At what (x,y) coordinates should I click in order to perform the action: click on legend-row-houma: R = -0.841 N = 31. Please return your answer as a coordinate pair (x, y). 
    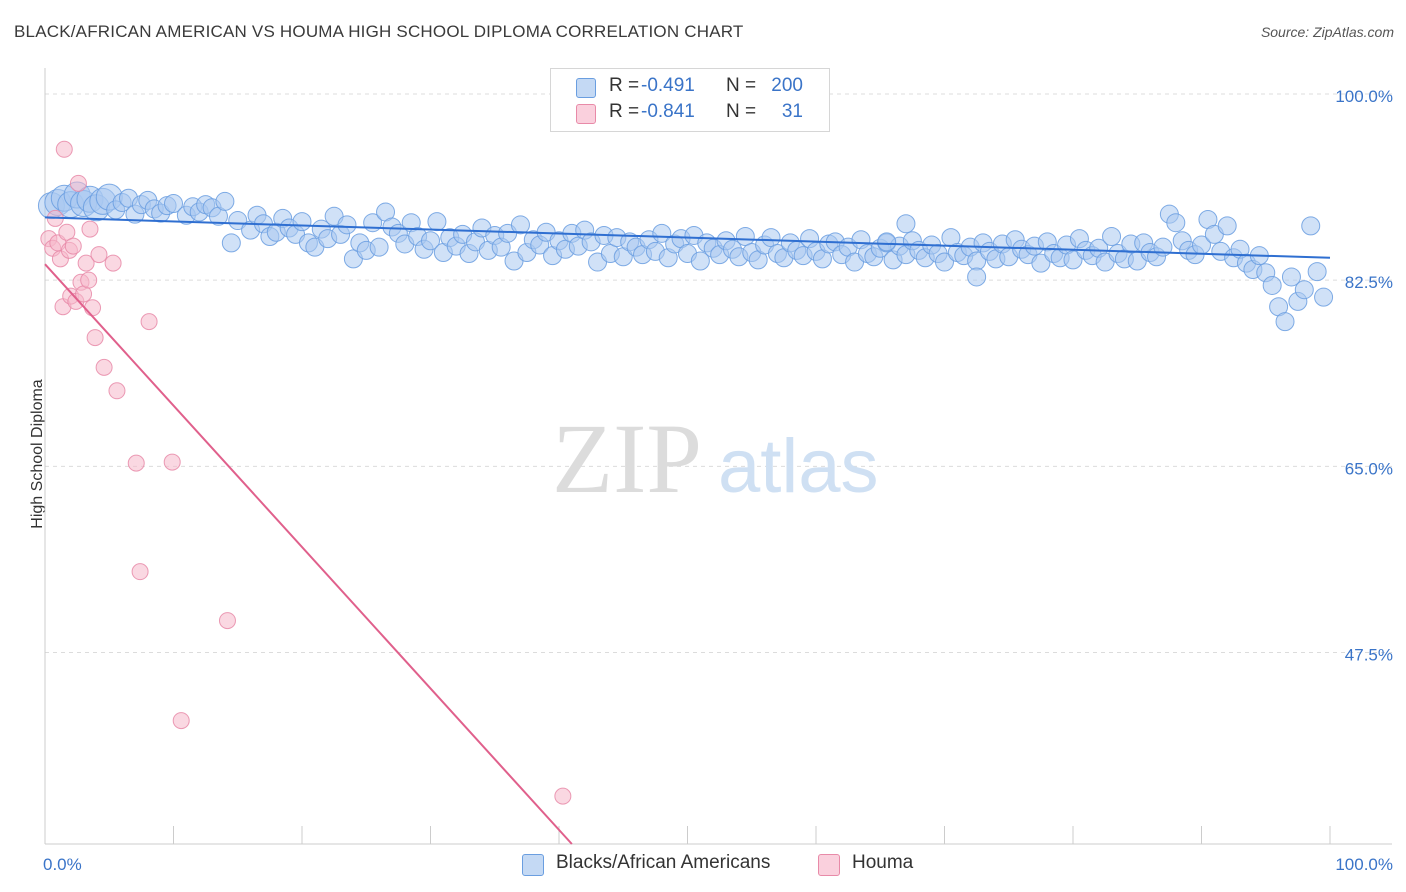
    Looking at the image, I should click on (690, 114).